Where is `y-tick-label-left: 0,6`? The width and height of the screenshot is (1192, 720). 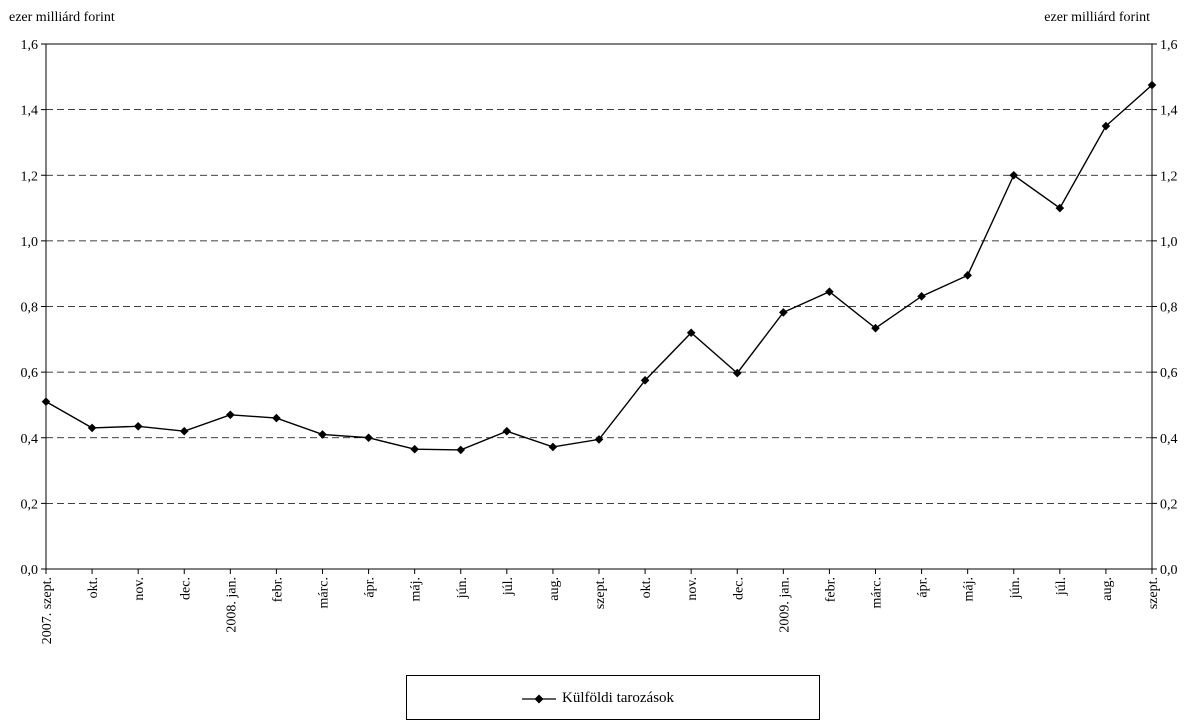
y-tick-label-left: 0,6 is located at coordinates (30, 373).